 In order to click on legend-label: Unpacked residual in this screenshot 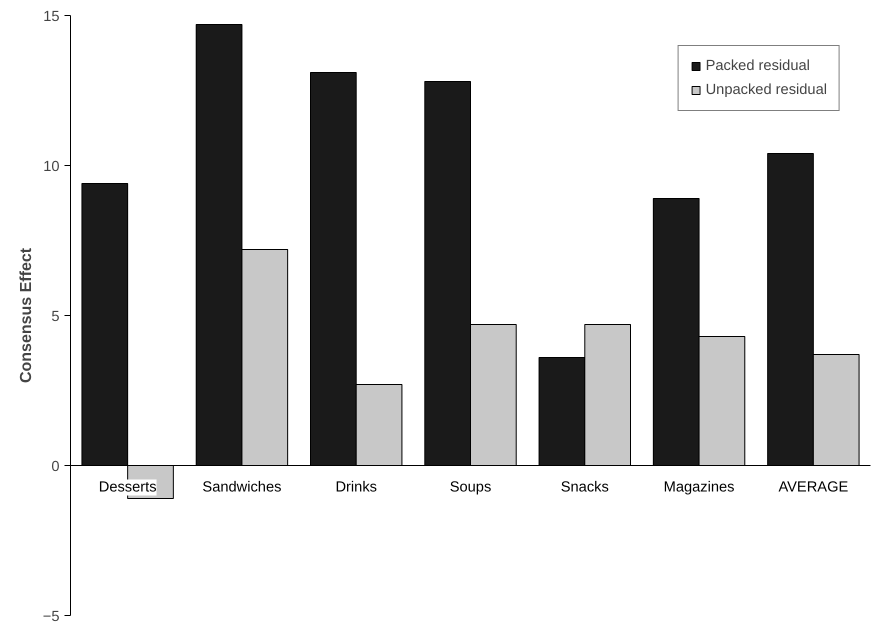, I will do `click(766, 90)`.